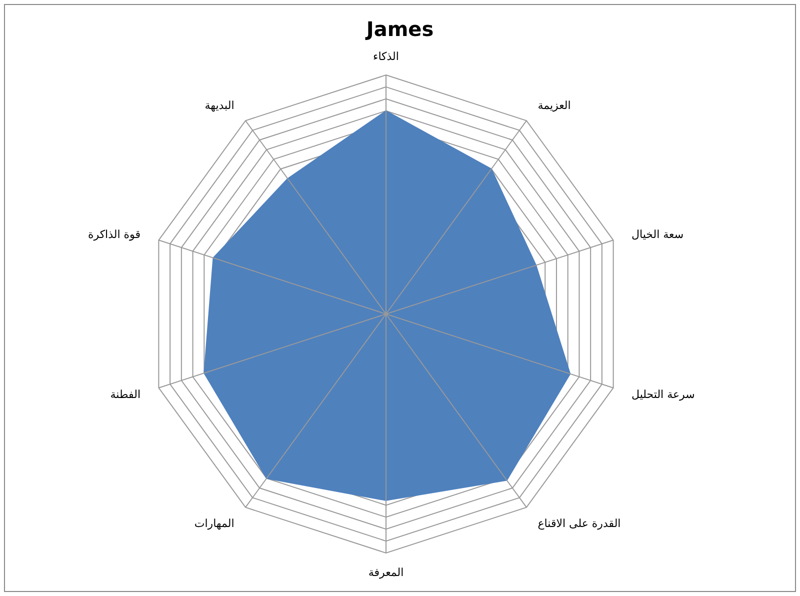 Image resolution: width=800 pixels, height=596 pixels. Describe the element at coordinates (663, 394) in the screenshot. I see `spoke-label: سرعة التحليل` at that location.